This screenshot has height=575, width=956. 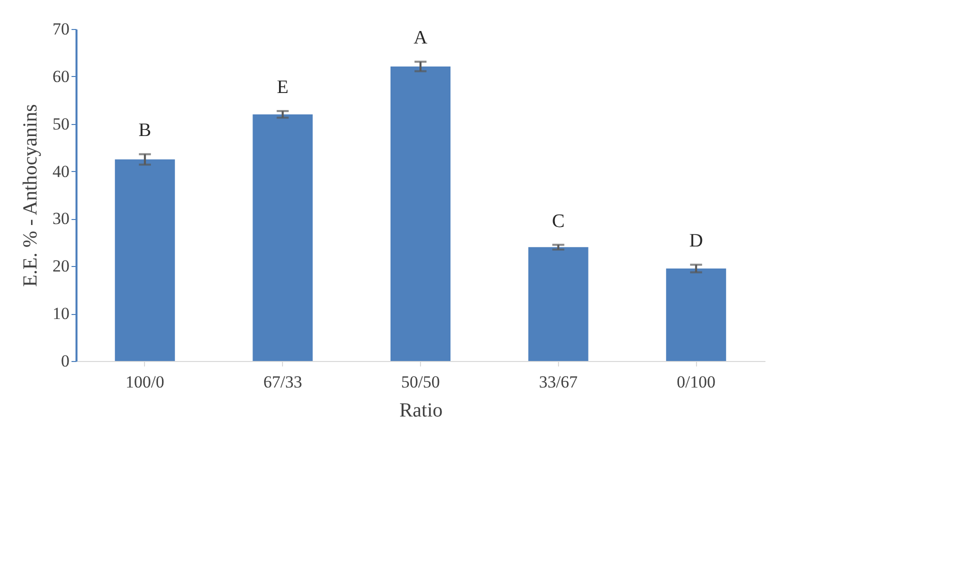 I want to click on annotation: A, so click(x=421, y=38).